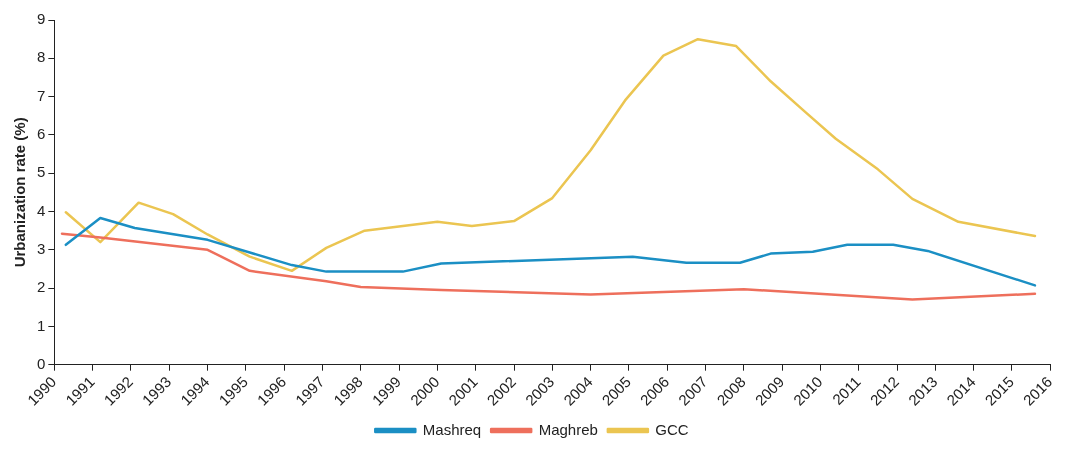  I want to click on y-tick-label: 4, so click(41, 210).